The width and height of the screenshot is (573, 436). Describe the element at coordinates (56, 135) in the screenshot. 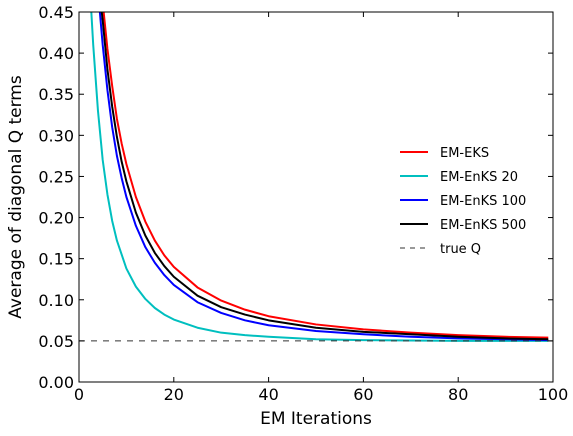

I see `y-tick-label-6: 0.30` at that location.